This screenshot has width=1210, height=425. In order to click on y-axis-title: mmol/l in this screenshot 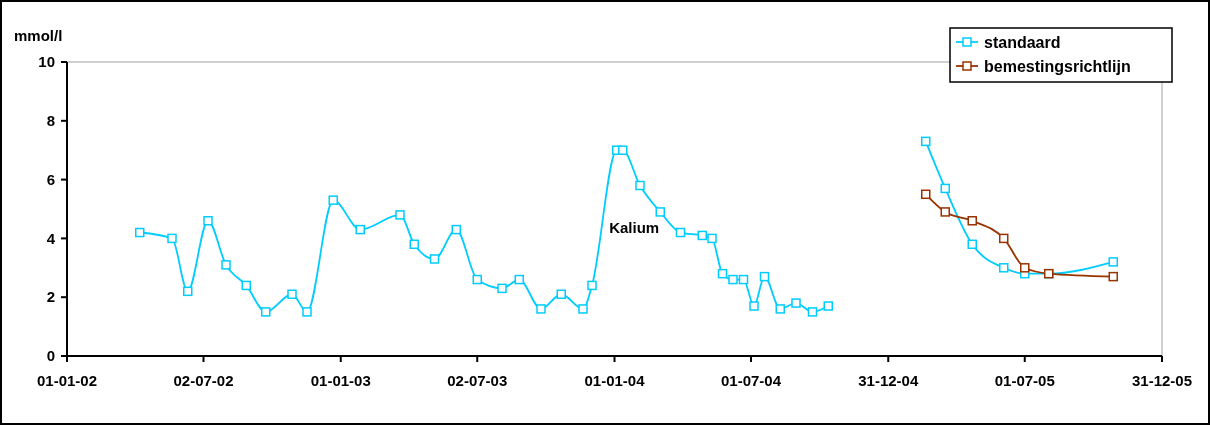, I will do `click(38, 35)`.